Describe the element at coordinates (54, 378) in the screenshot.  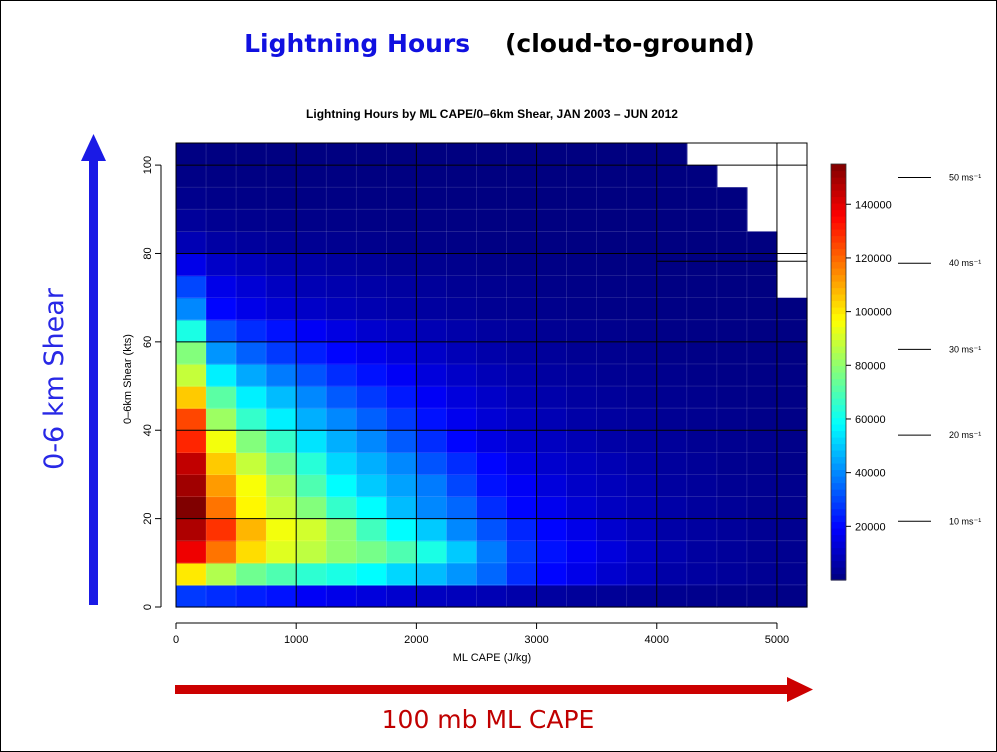
I see `shear-arrow-label: 0-6 km Shear` at that location.